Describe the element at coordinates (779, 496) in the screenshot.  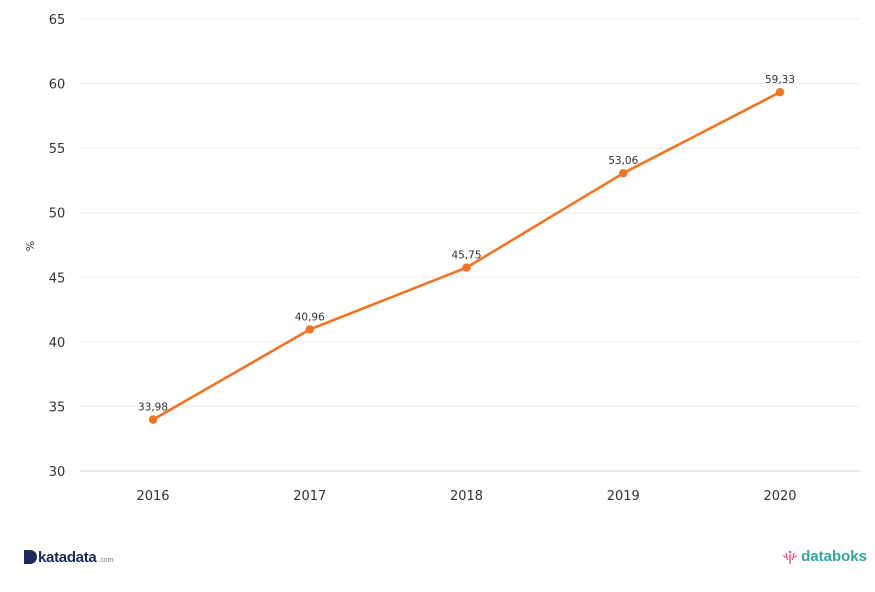
I see `x-tick-label: 2020` at that location.